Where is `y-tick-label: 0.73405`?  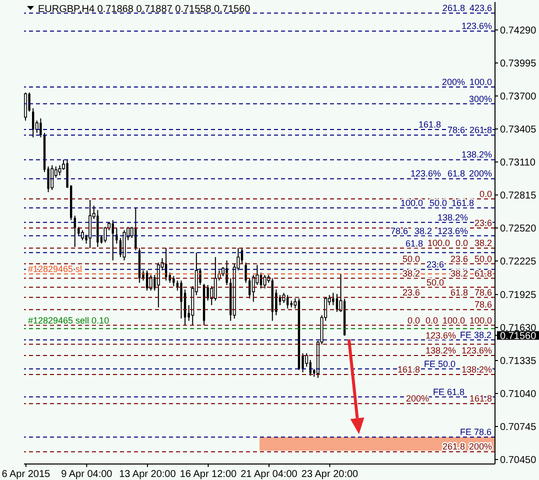
y-tick-label: 0.73405 is located at coordinates (518, 130).